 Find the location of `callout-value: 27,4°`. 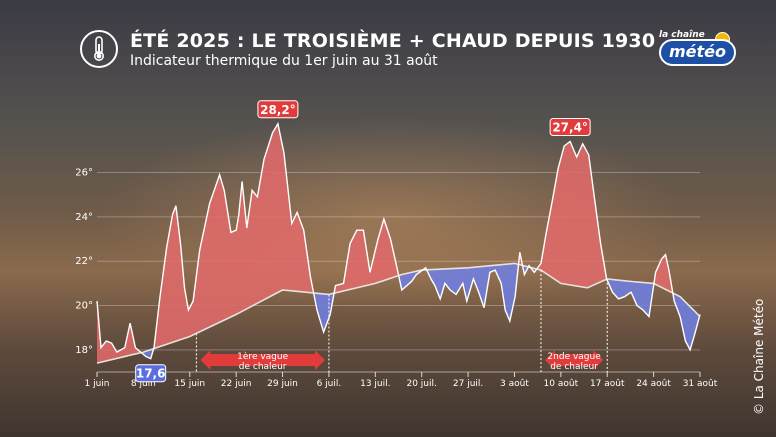

callout-value: 27,4° is located at coordinates (570, 128).